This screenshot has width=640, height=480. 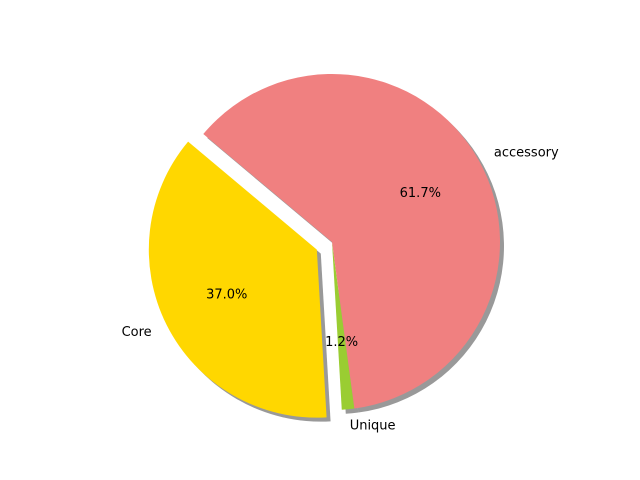 What do you see at coordinates (343, 326) in the screenshot?
I see `slice-unique` at bounding box center [343, 326].